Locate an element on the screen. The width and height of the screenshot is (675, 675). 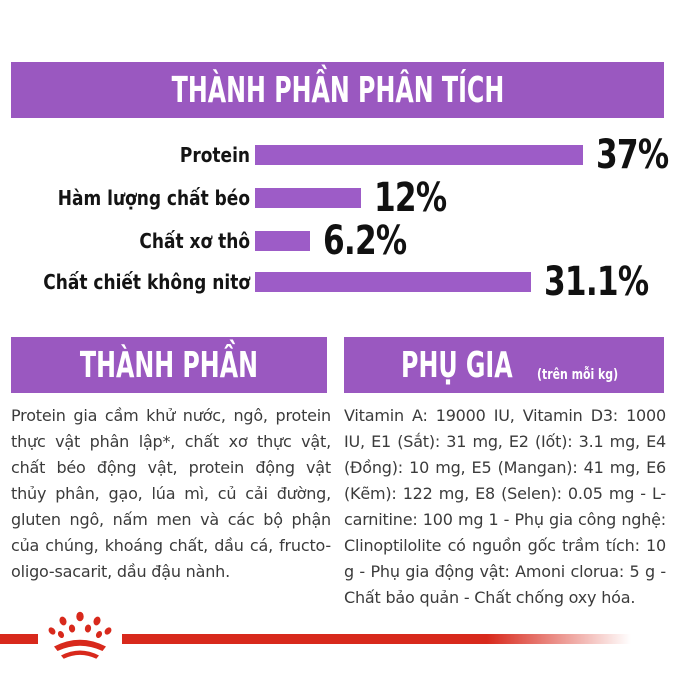
bar-value: 31.1% is located at coordinates (596, 282).